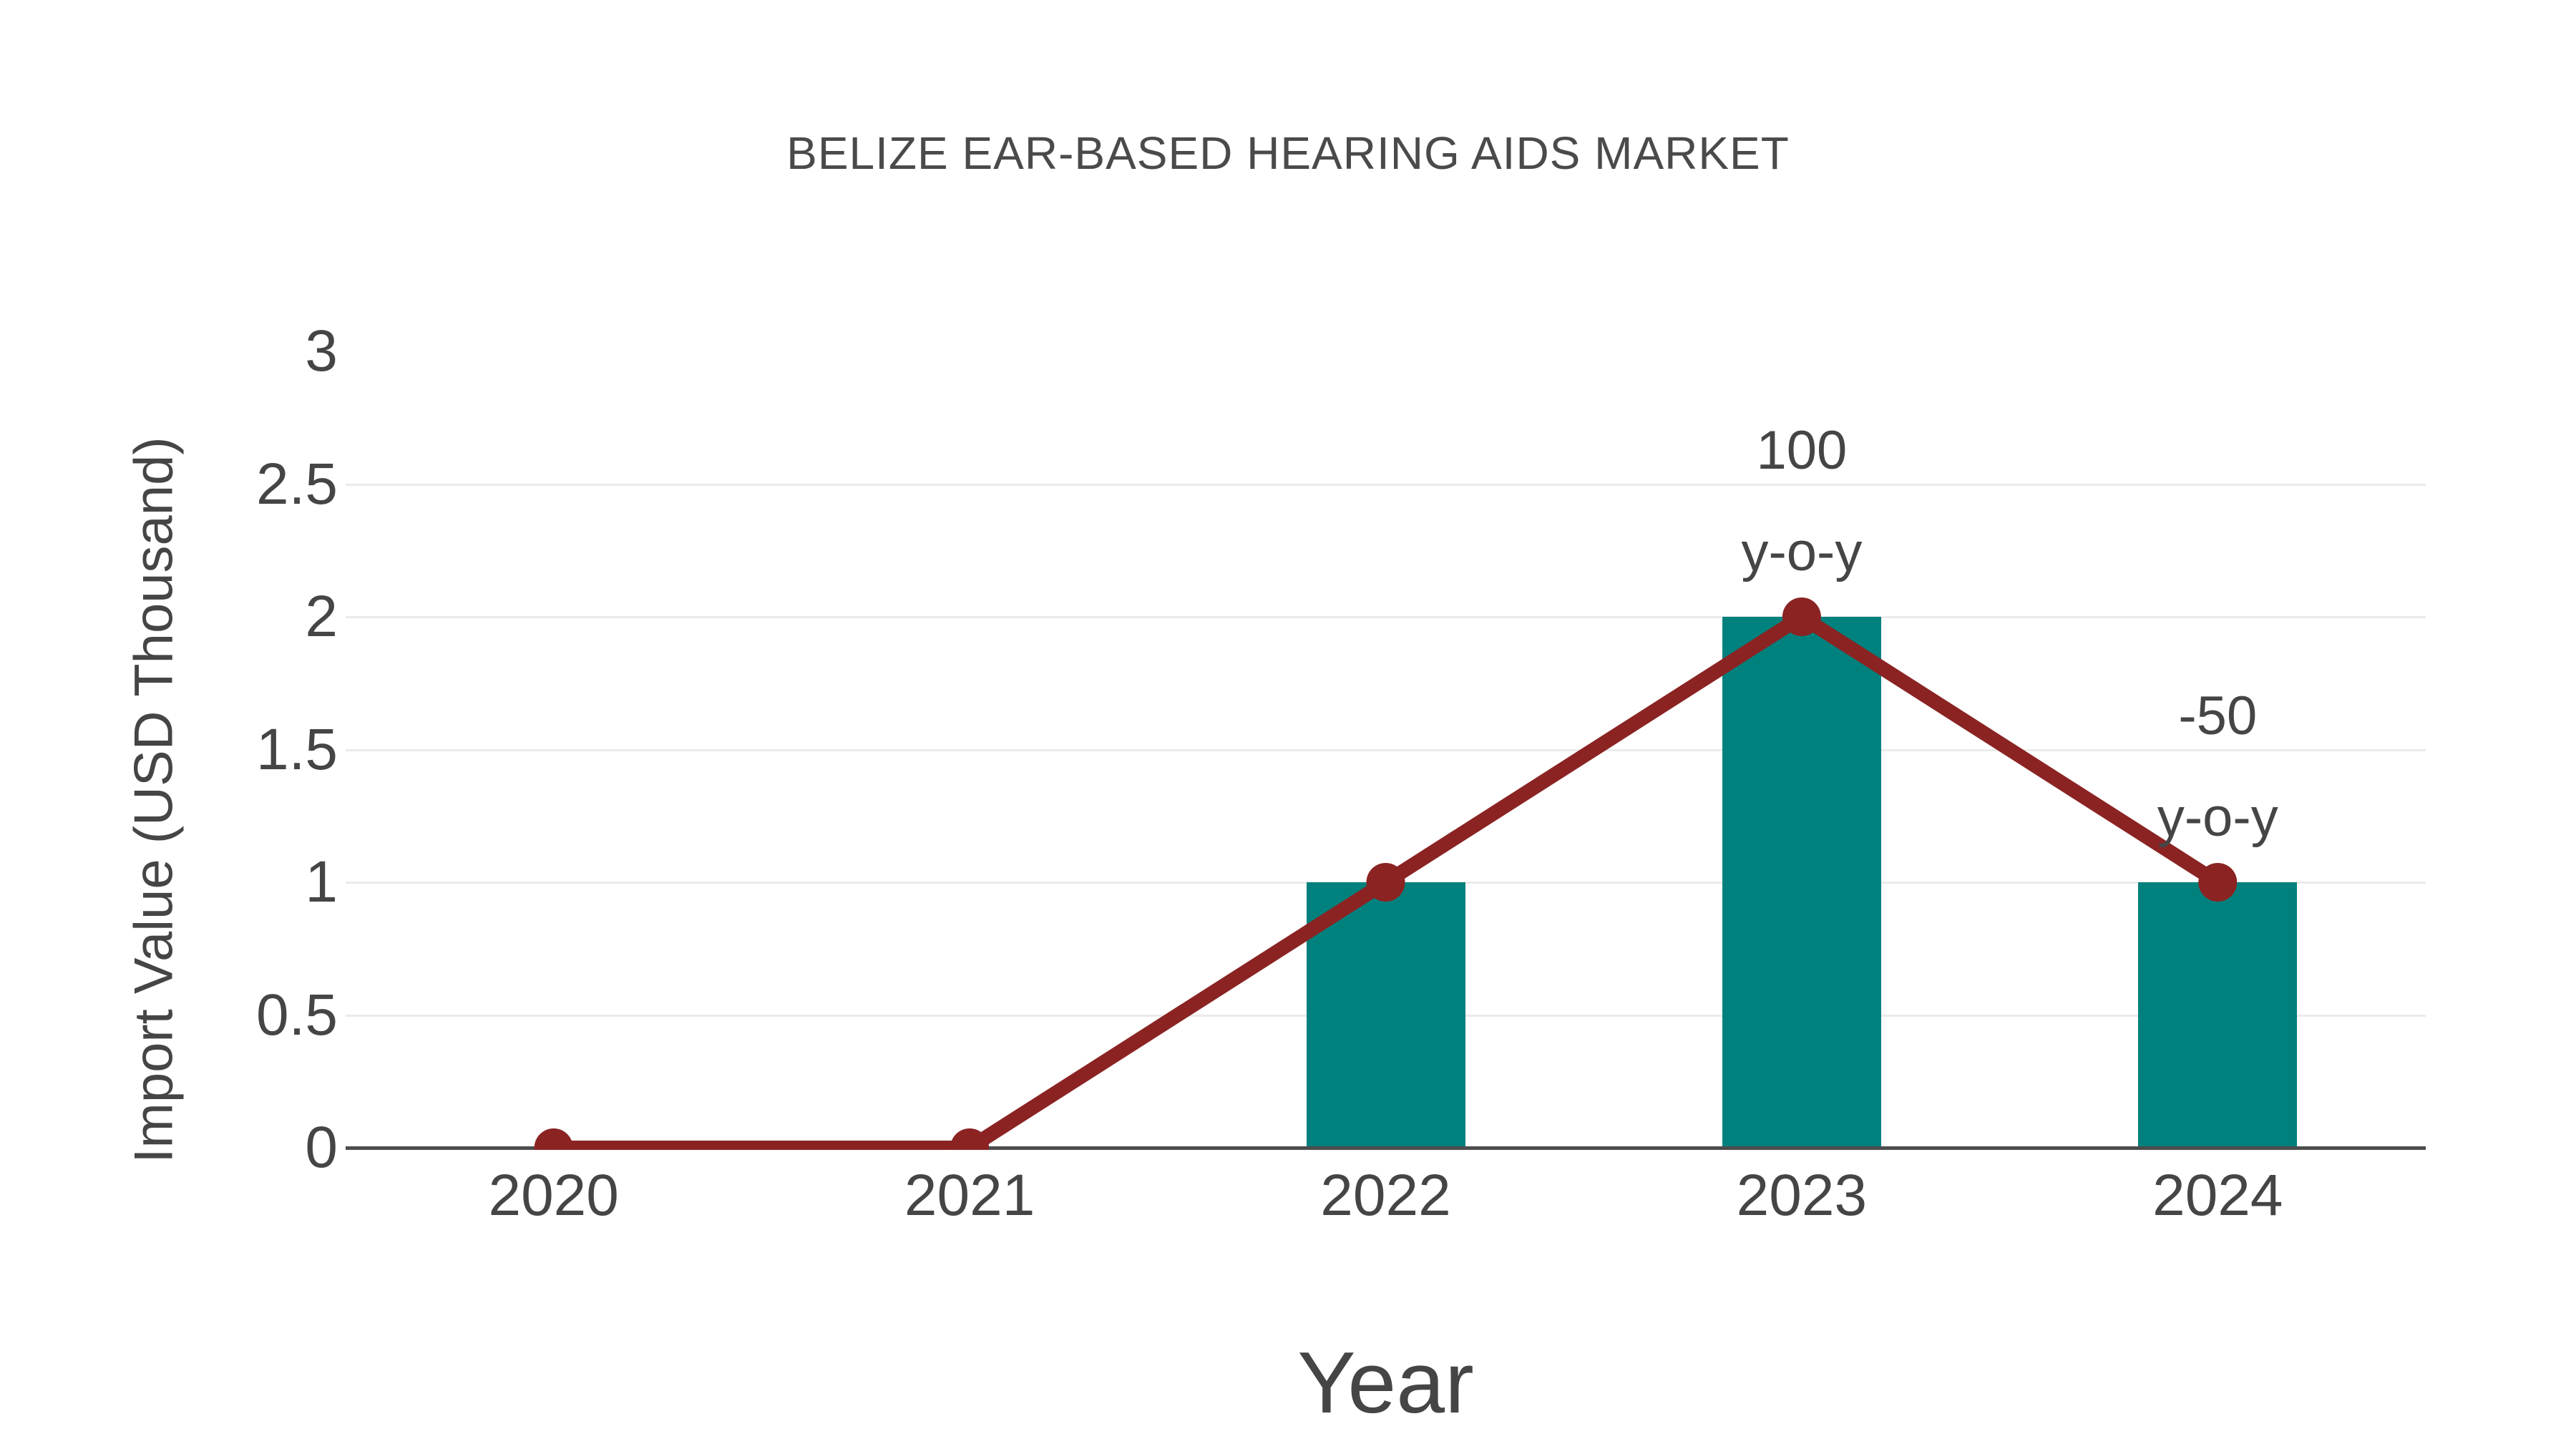 The height and width of the screenshot is (1449, 2576). What do you see at coordinates (297, 484) in the screenshot?
I see `y-tick-label-2.5: 2.5` at bounding box center [297, 484].